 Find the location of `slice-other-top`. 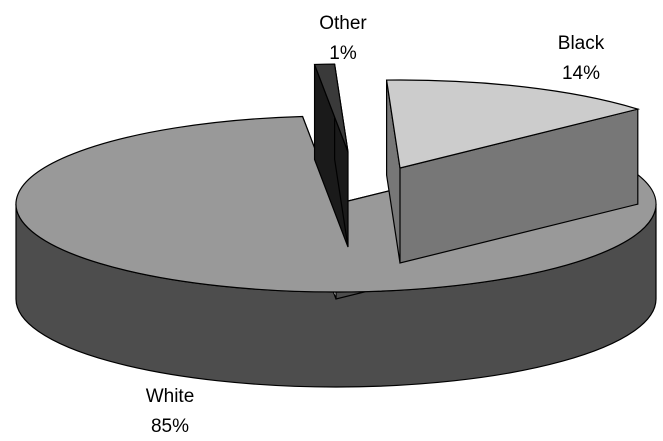

slice-other-top is located at coordinates (331, 108).